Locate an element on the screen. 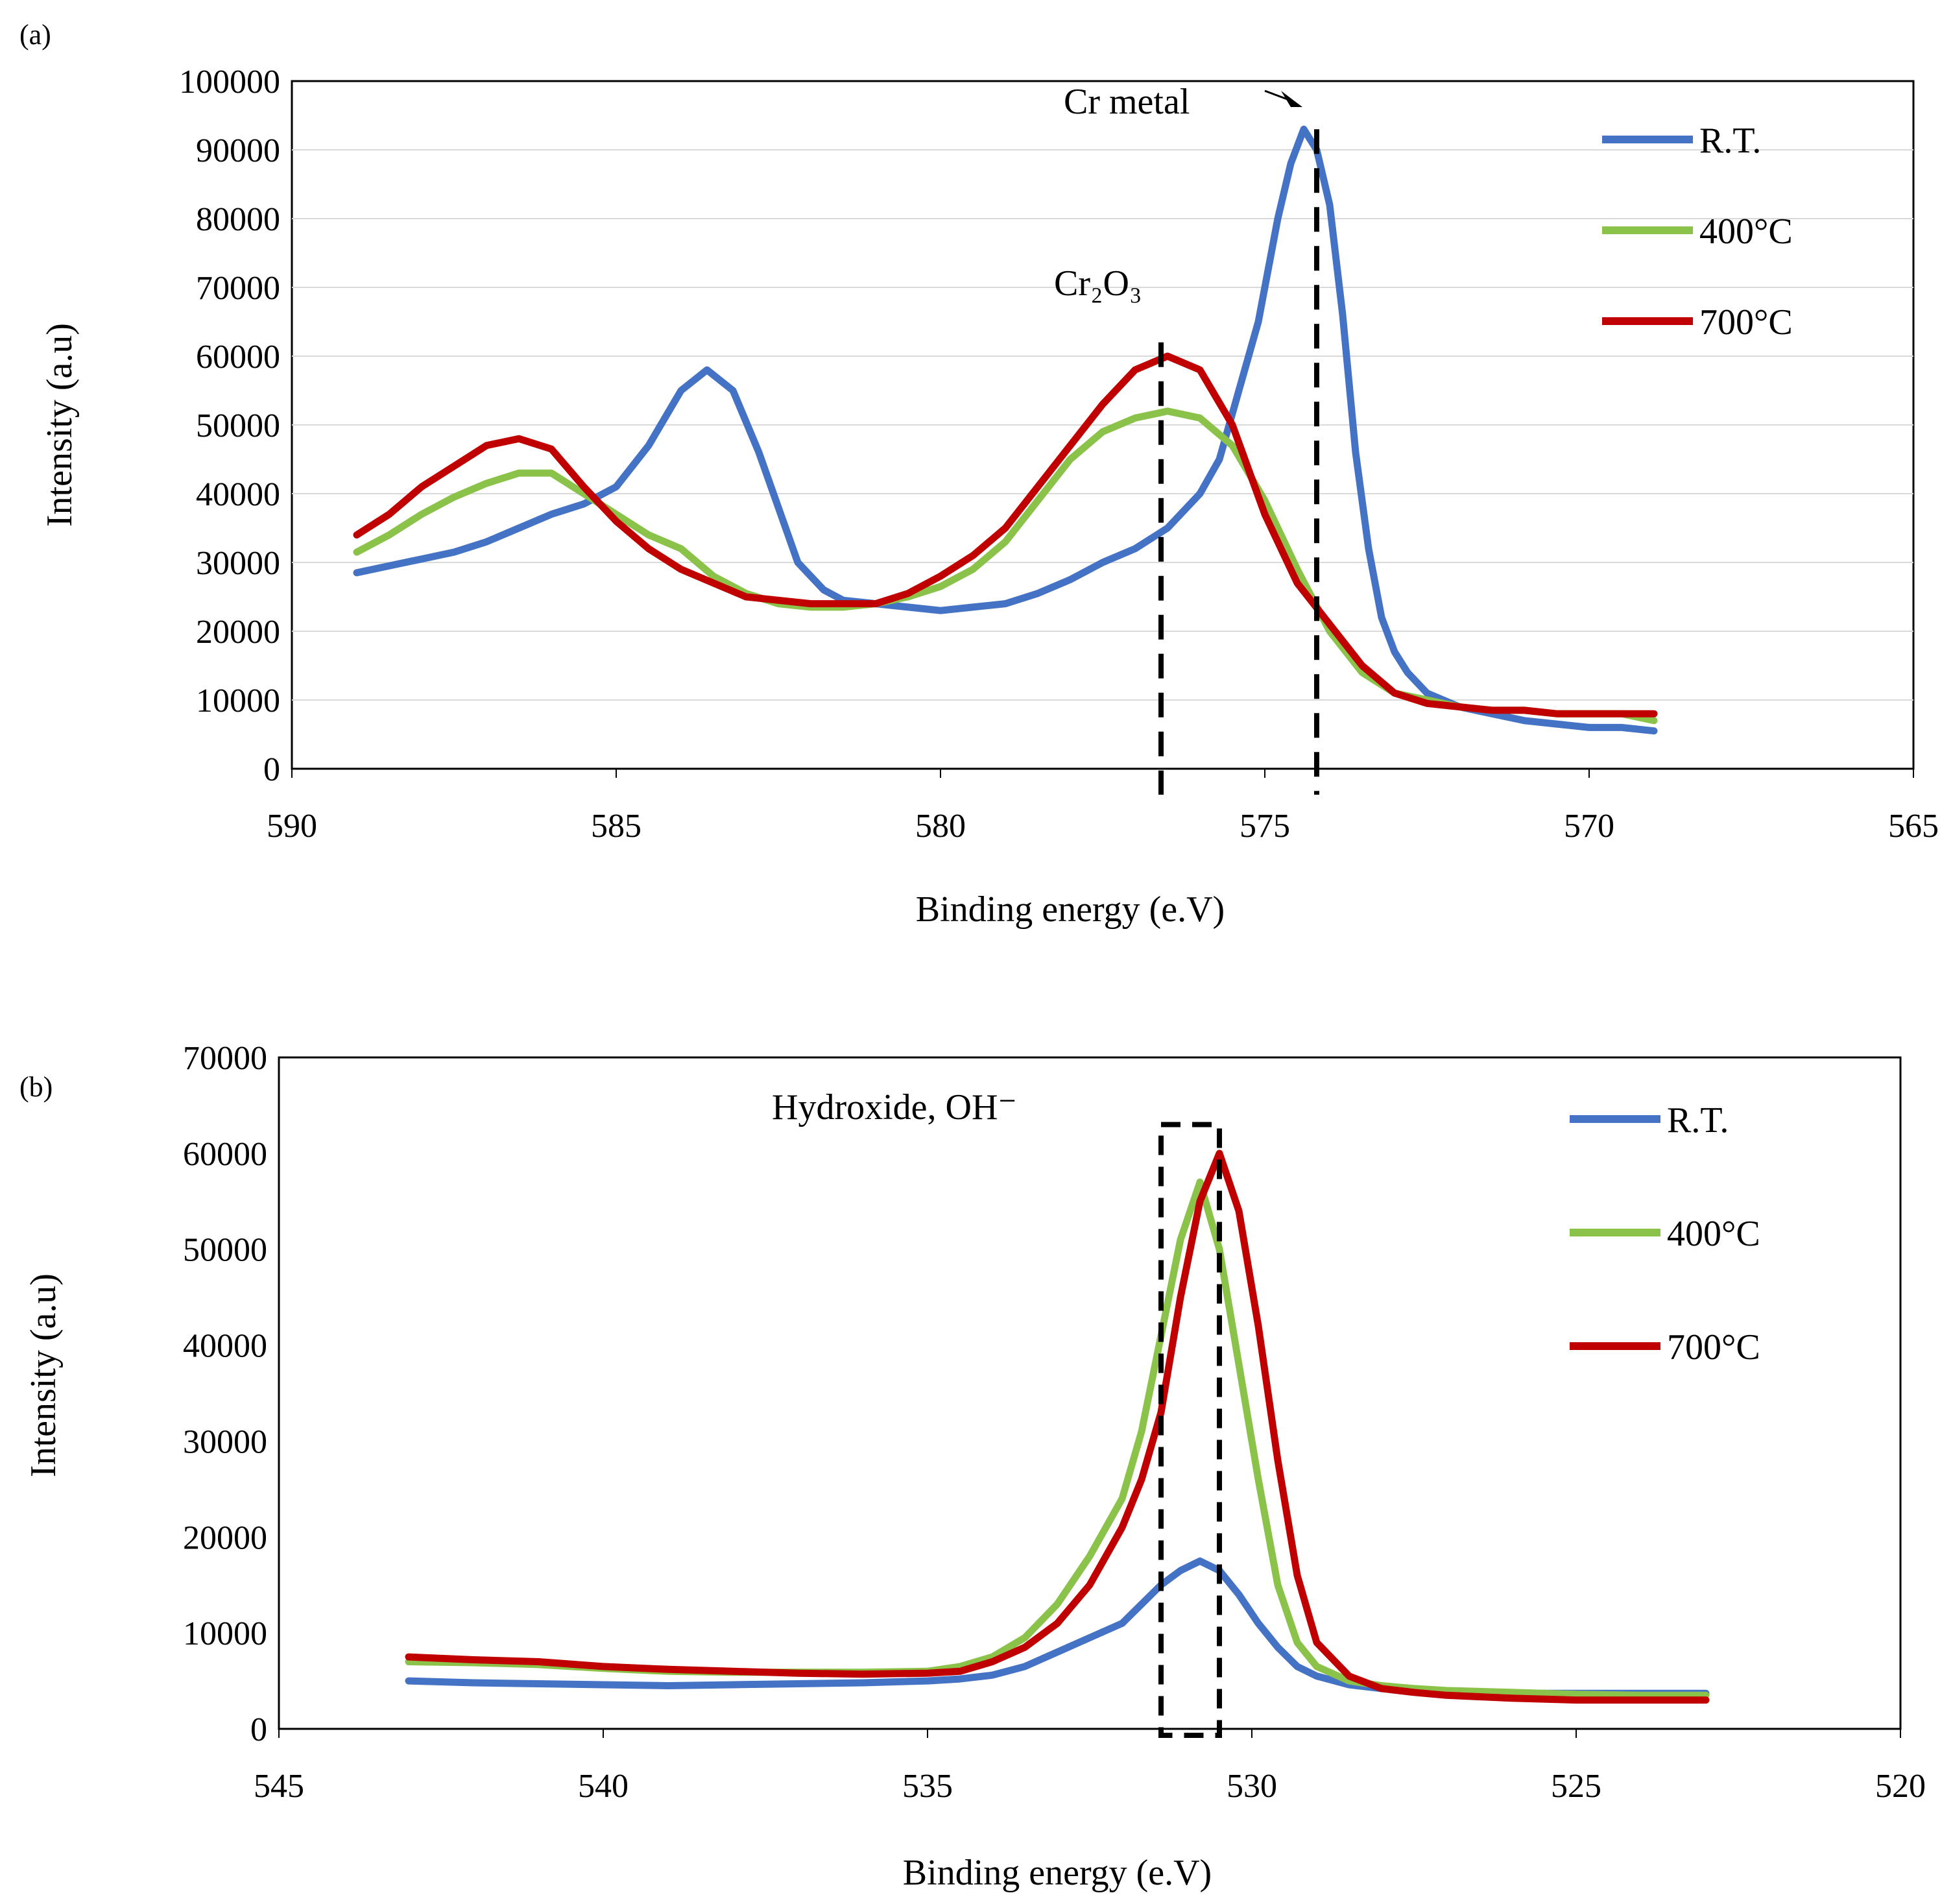 The image size is (1953, 1904). x-tick-label: 590 is located at coordinates (292, 826).